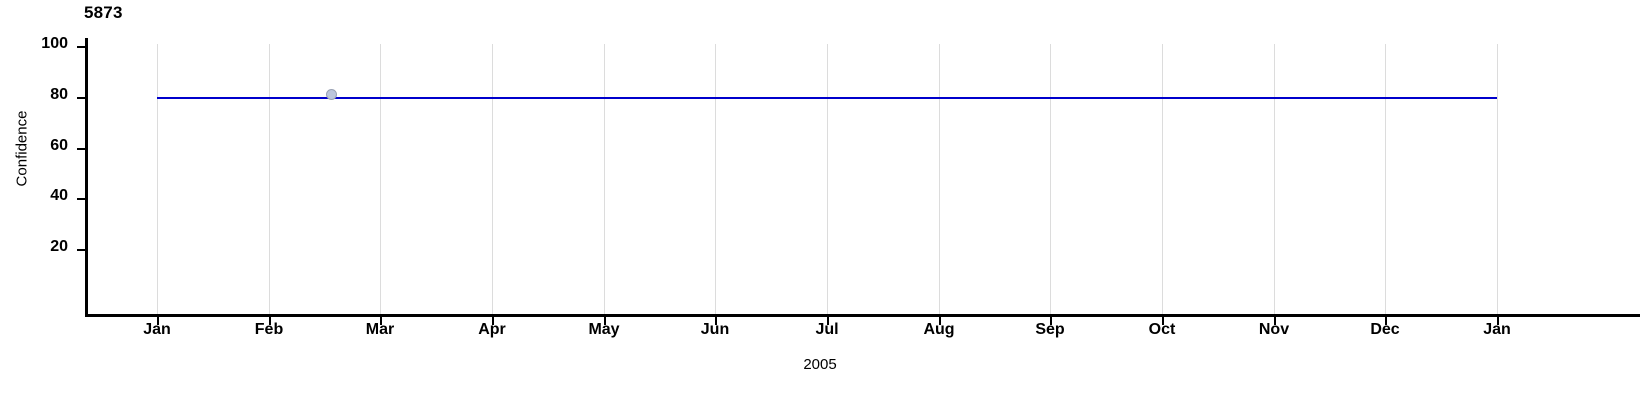 The width and height of the screenshot is (1650, 400). I want to click on x-axis-tick-label: Feb, so click(269, 329).